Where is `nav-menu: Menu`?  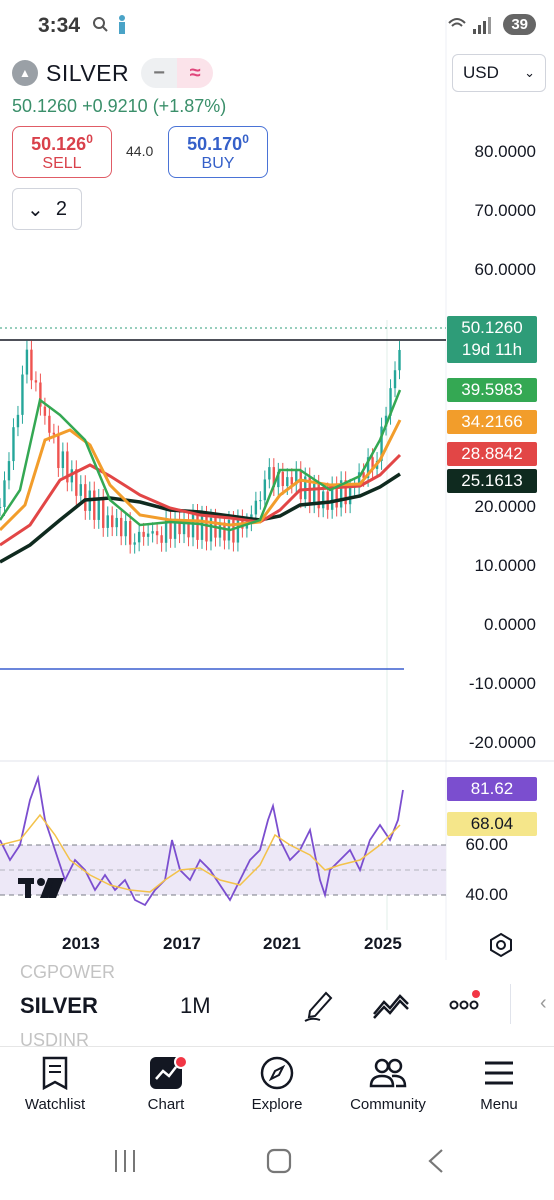
nav-menu: Menu is located at coordinates (499, 1084).